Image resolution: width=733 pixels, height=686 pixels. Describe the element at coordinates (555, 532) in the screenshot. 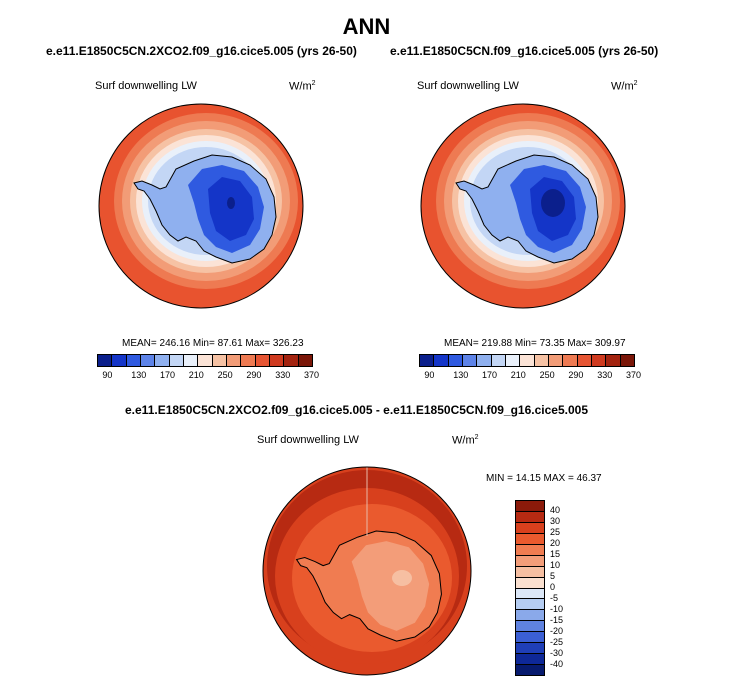

I see `colorbar-tick-label: 25` at that location.